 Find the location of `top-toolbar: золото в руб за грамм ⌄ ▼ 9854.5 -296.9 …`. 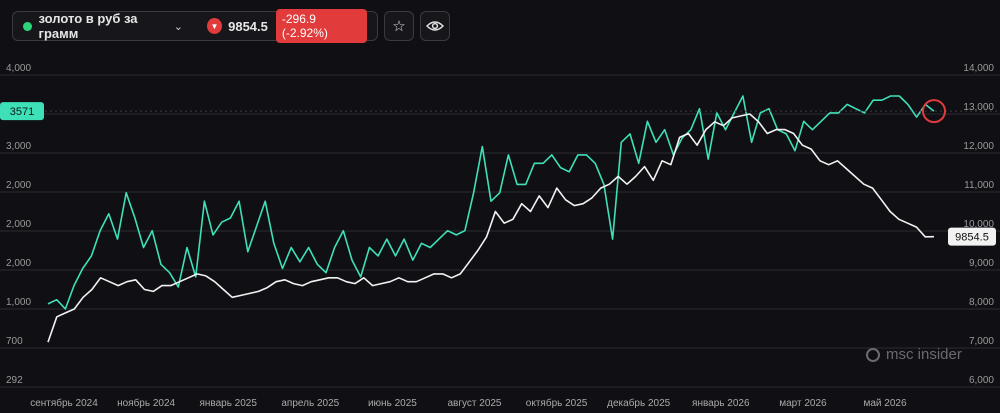

top-toolbar: золото в руб за грамм ⌄ ▼ 9854.5 -296.9 … is located at coordinates (231, 26).